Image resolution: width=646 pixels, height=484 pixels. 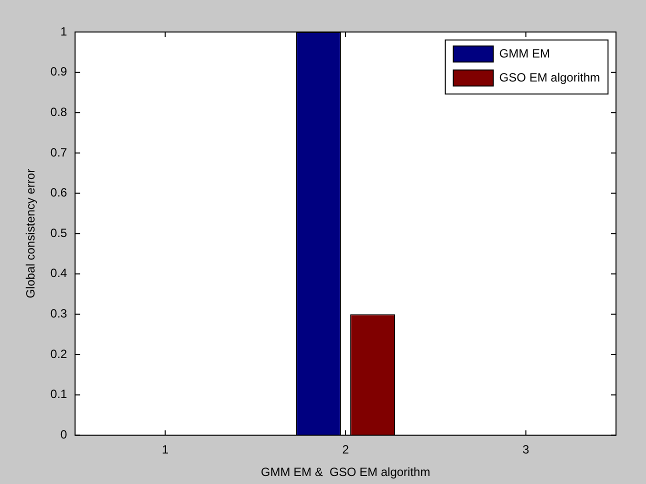 What do you see at coordinates (59, 111) in the screenshot?
I see `y-tick-label: 0.8` at bounding box center [59, 111].